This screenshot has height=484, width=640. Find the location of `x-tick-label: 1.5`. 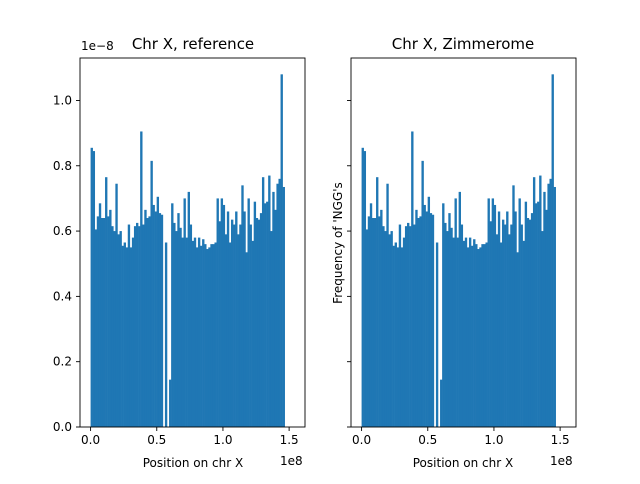

x-tick-label: 1.5 is located at coordinates (560, 440).